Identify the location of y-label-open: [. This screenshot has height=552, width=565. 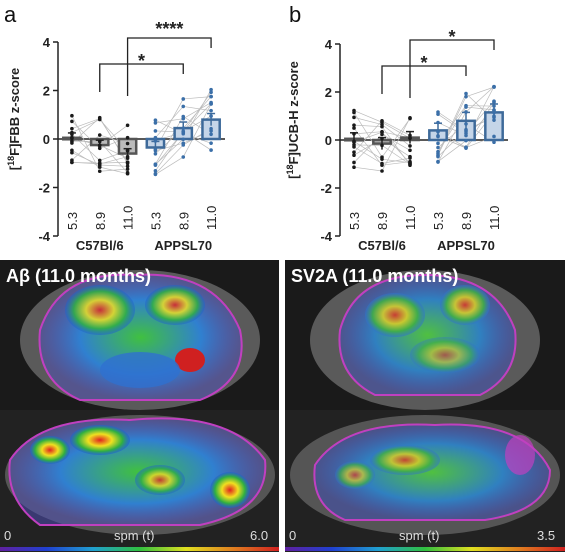
(293, 176).